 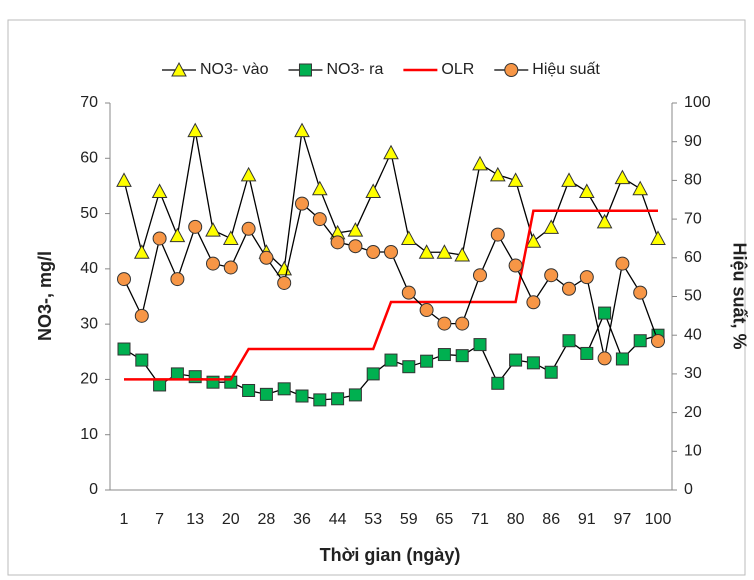 I want to click on y2-tick-label: 10, so click(x=693, y=451).